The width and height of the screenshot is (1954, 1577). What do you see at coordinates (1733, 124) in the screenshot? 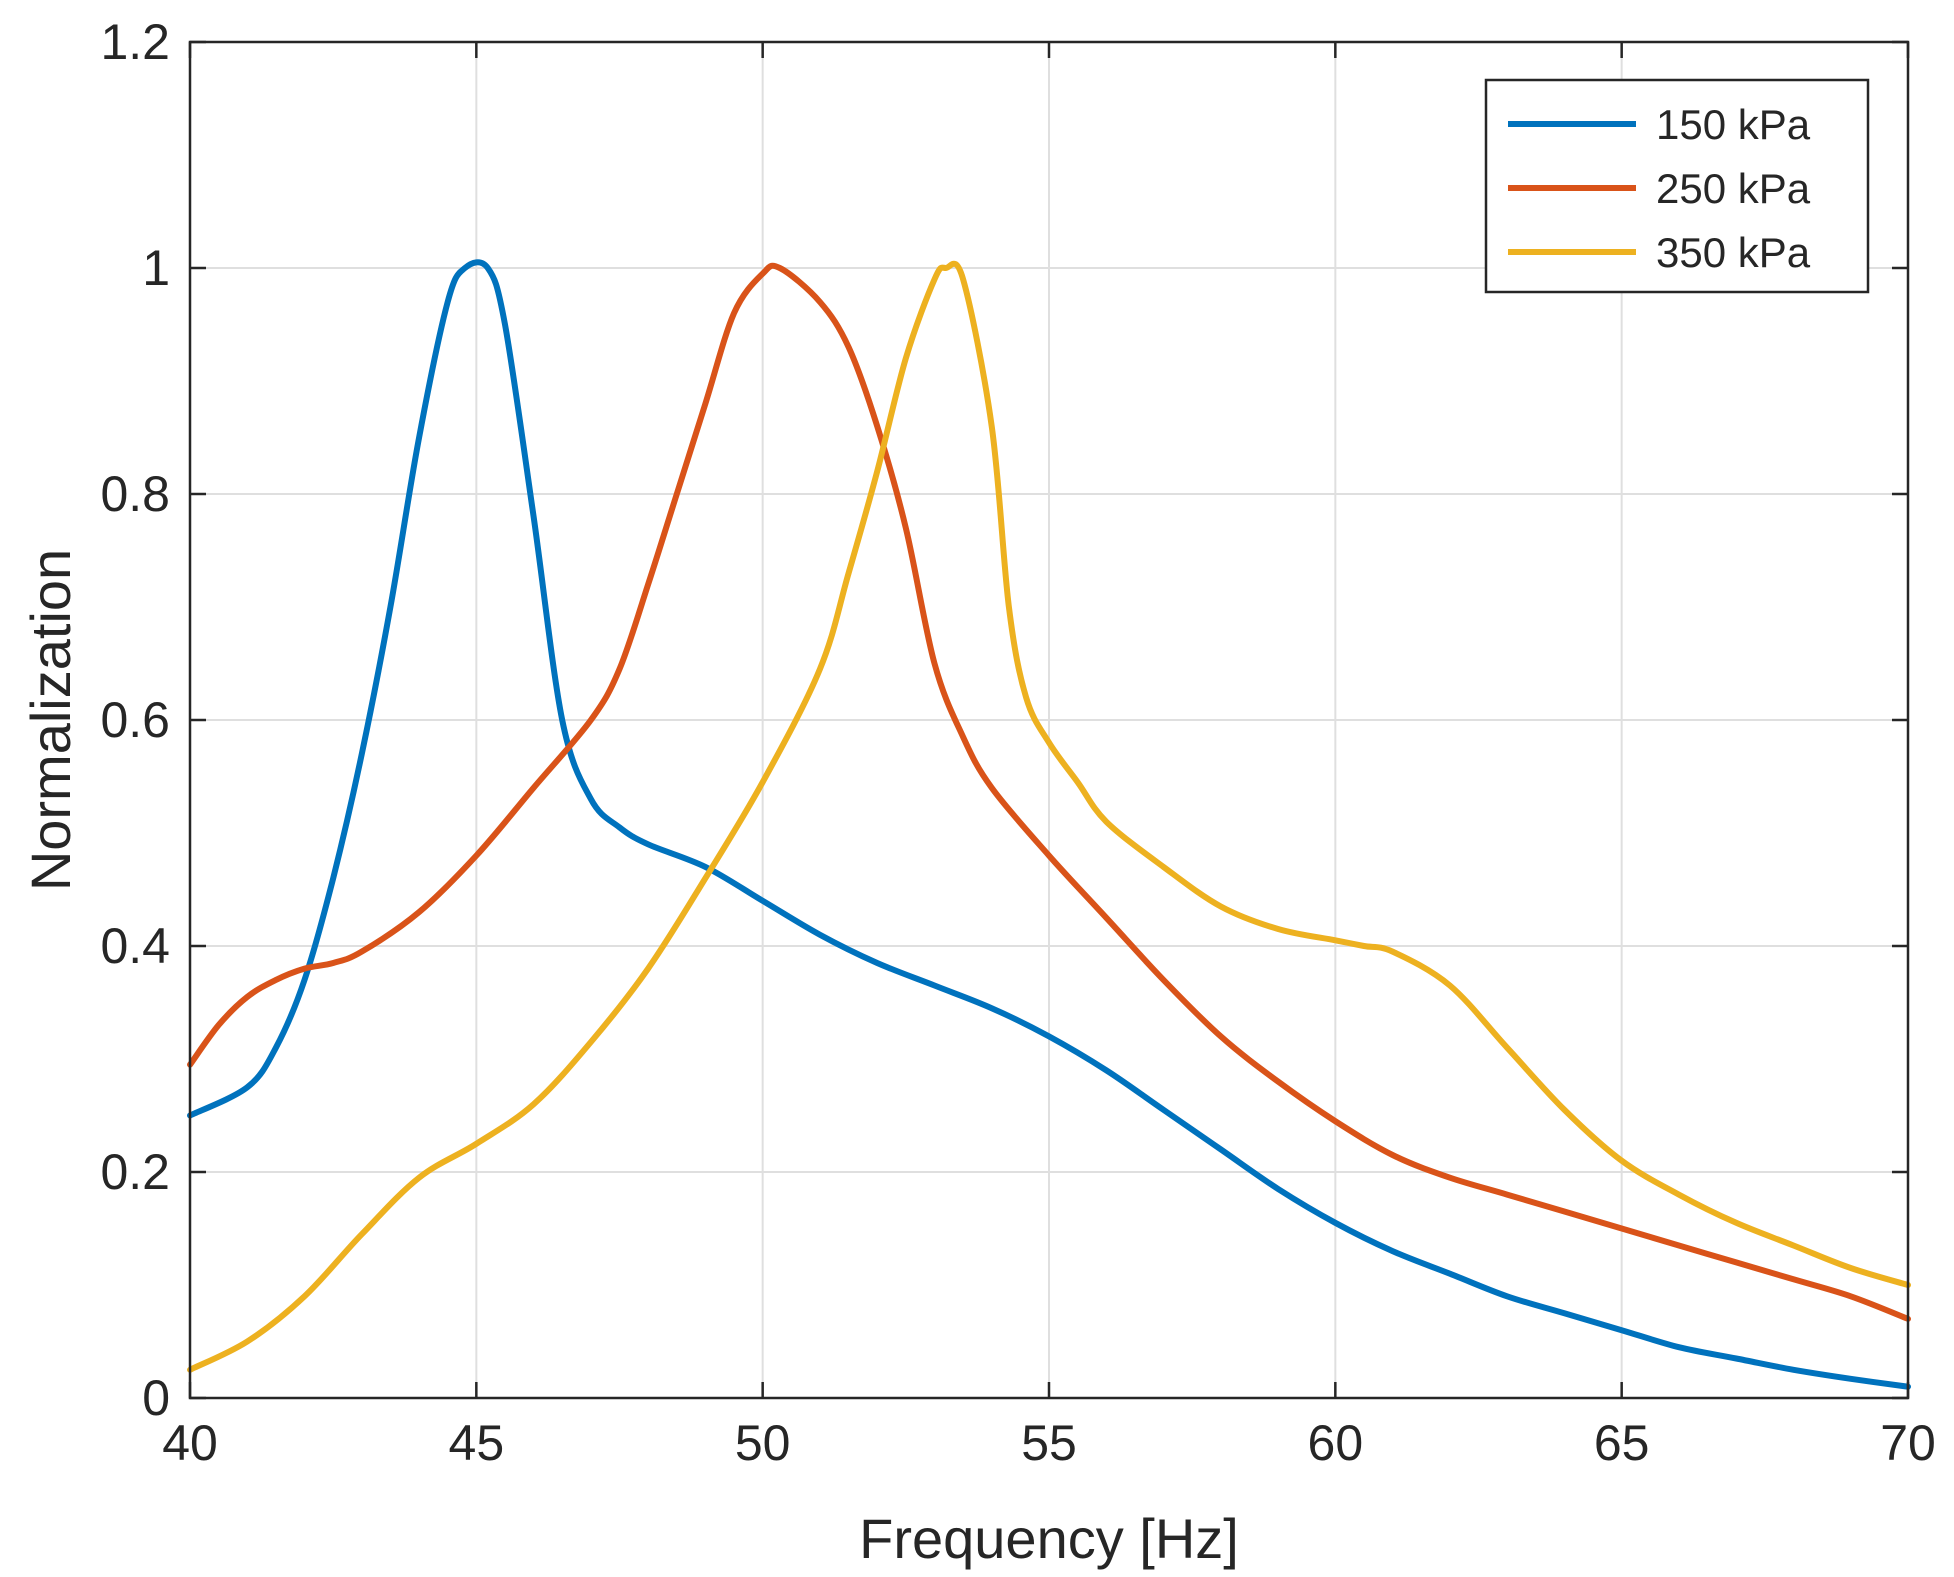
I see `legend-label: 150 kPa` at bounding box center [1733, 124].